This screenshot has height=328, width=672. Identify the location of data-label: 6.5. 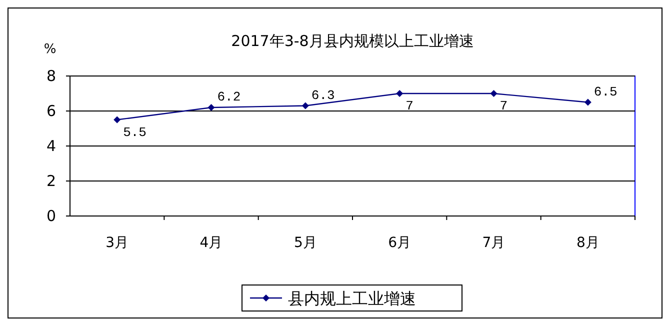
(606, 92).